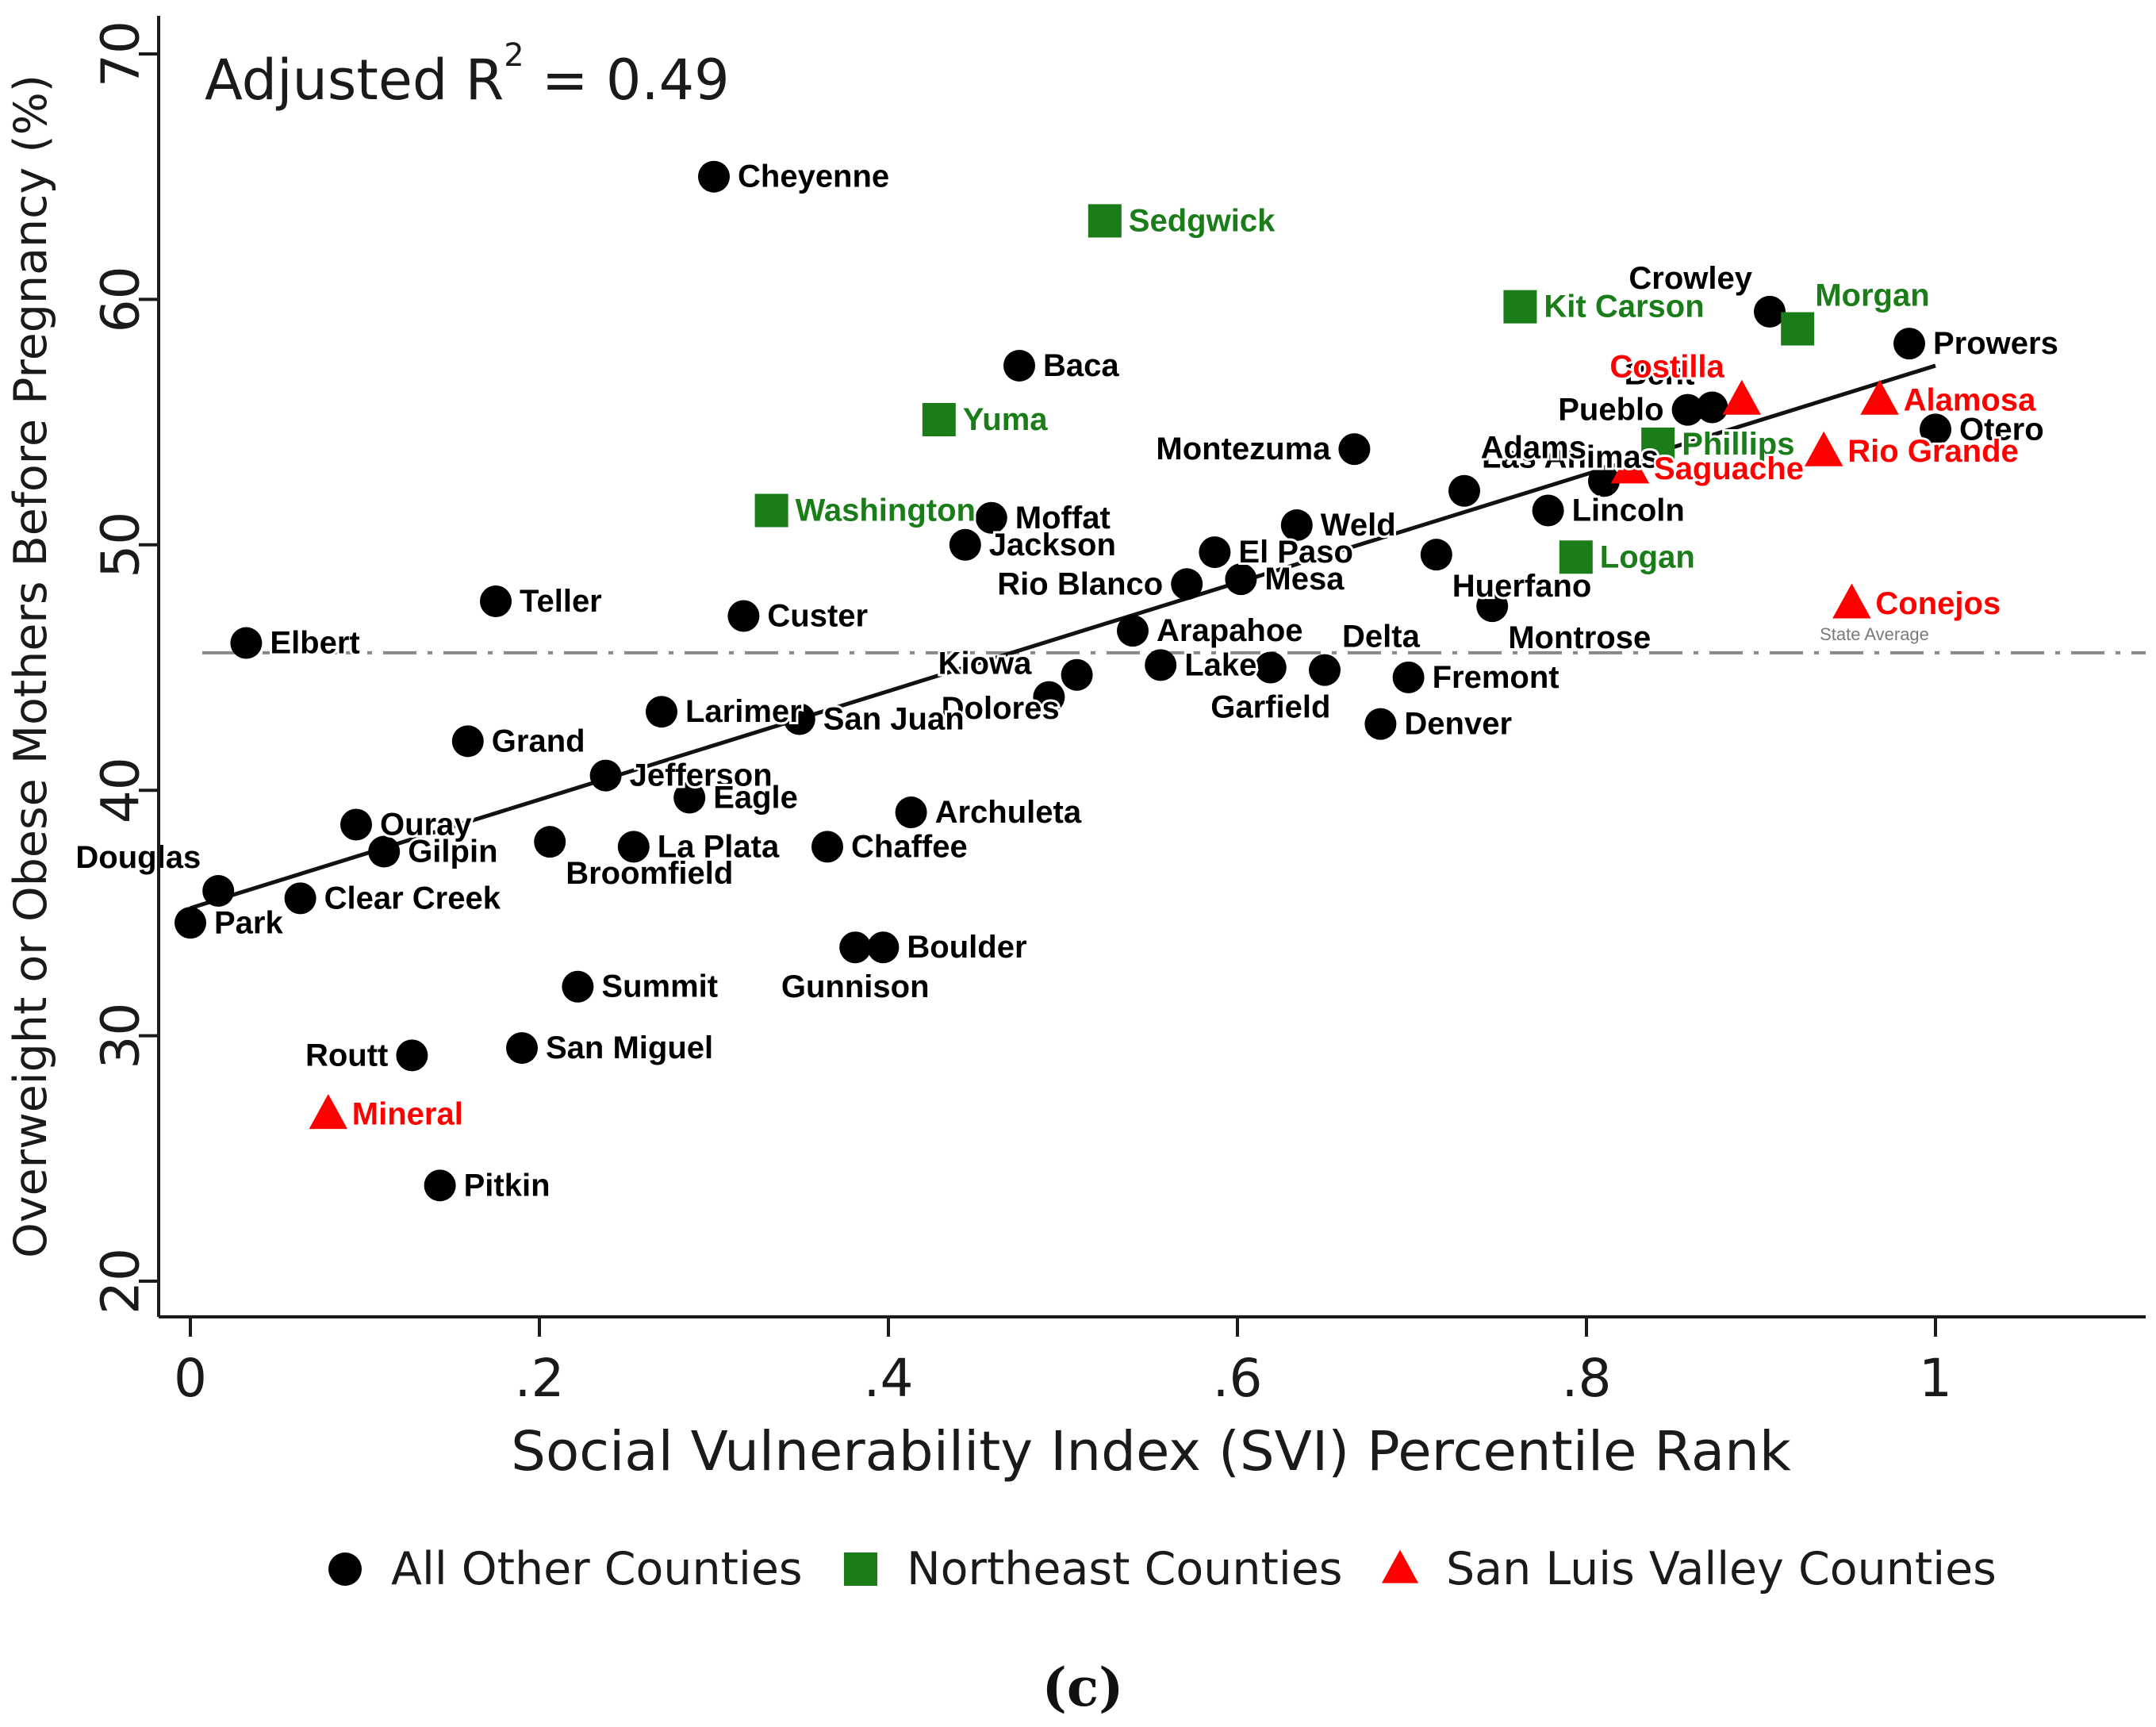  I want to click on point-label-teller: Teller, so click(561, 601).